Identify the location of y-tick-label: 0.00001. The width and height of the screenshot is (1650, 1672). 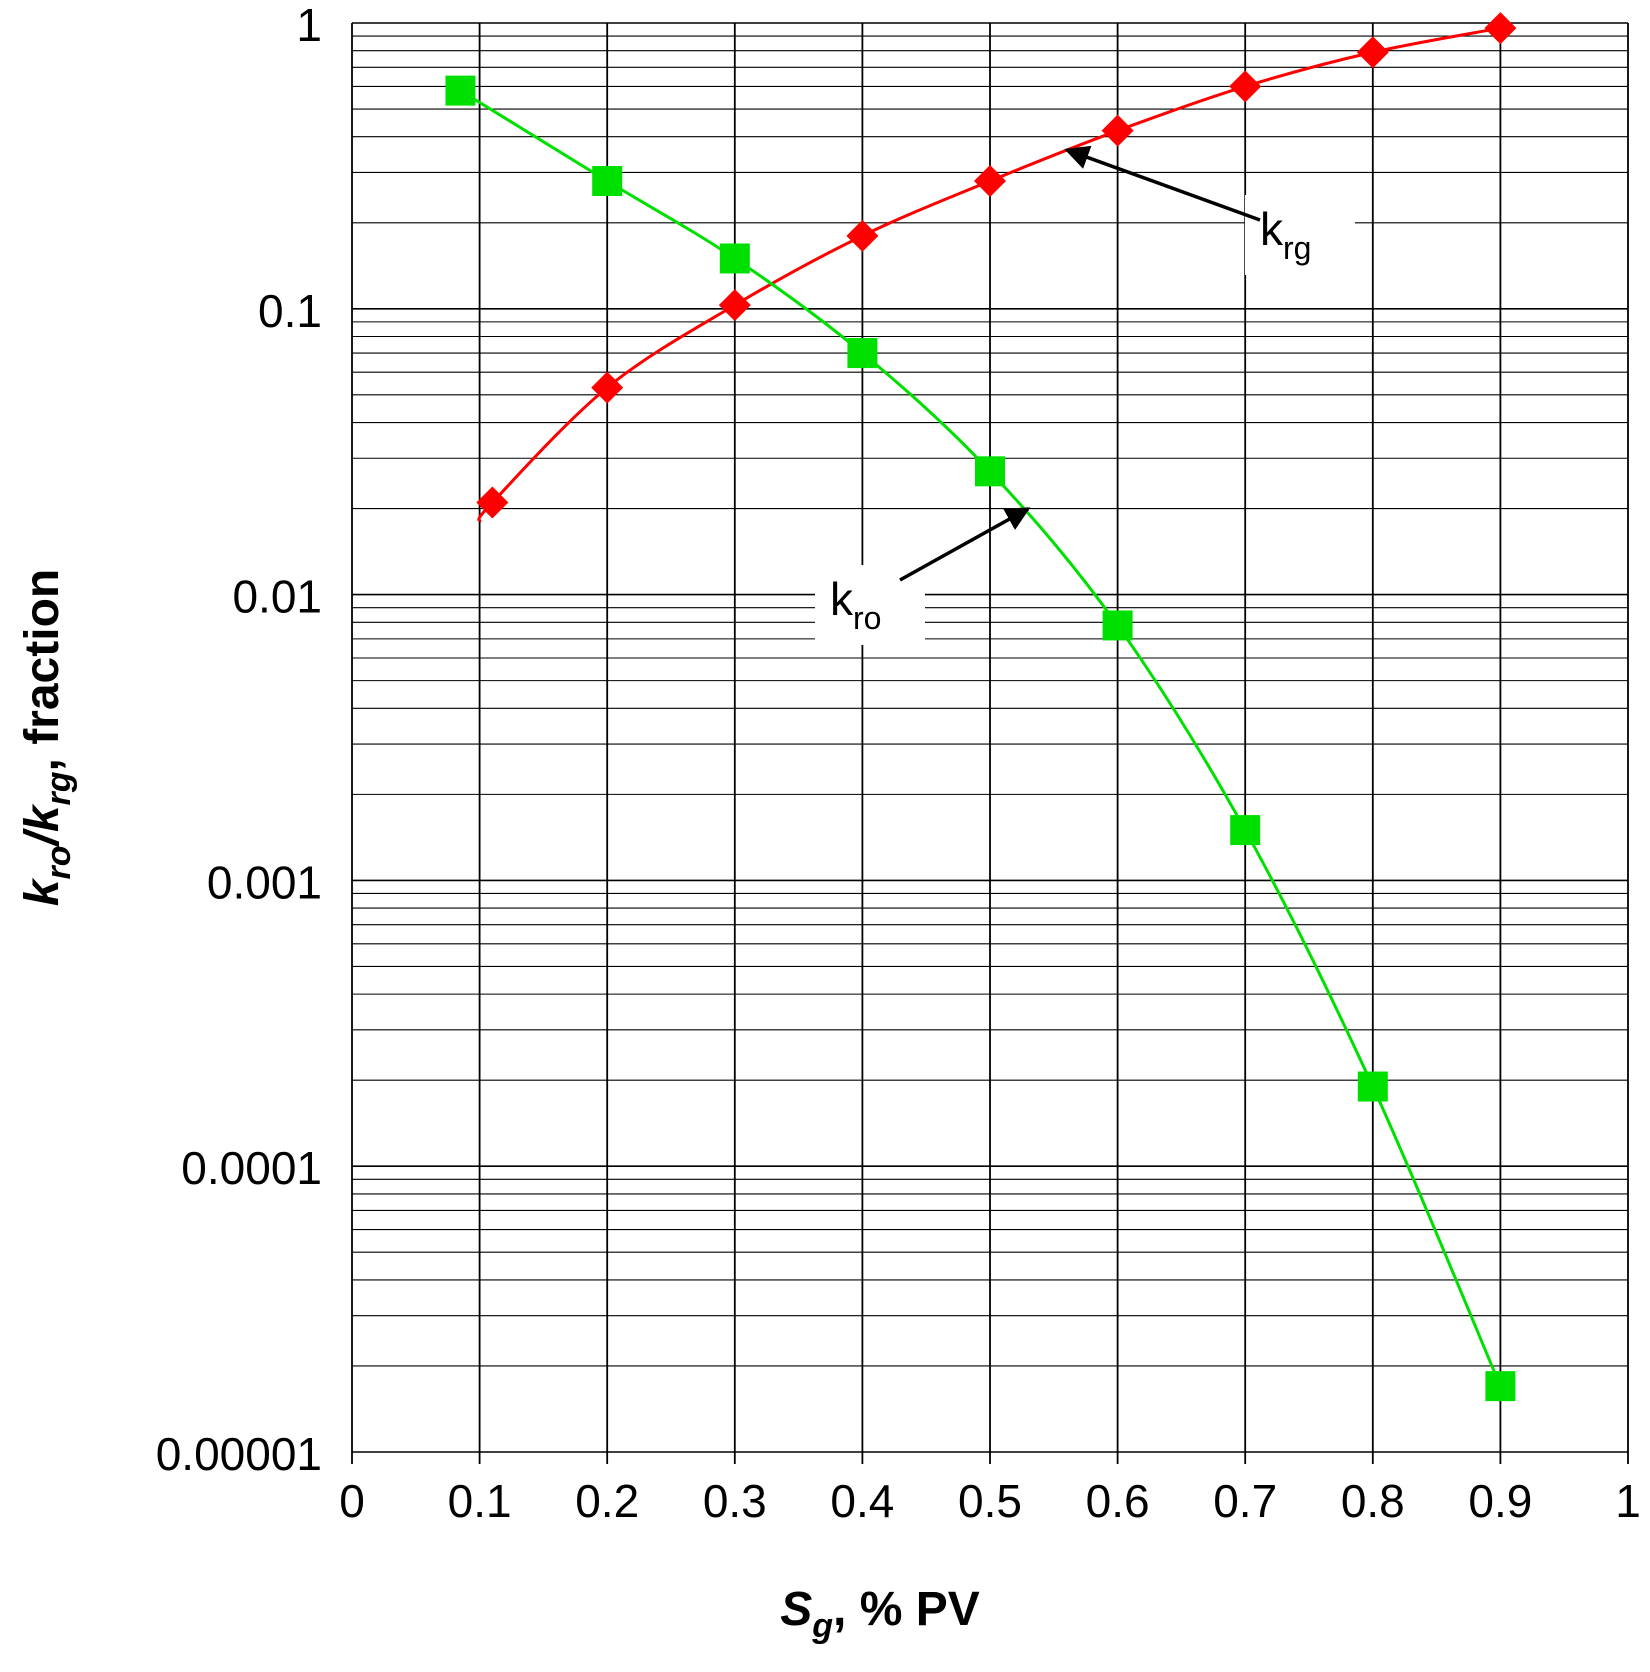
(239, 1454).